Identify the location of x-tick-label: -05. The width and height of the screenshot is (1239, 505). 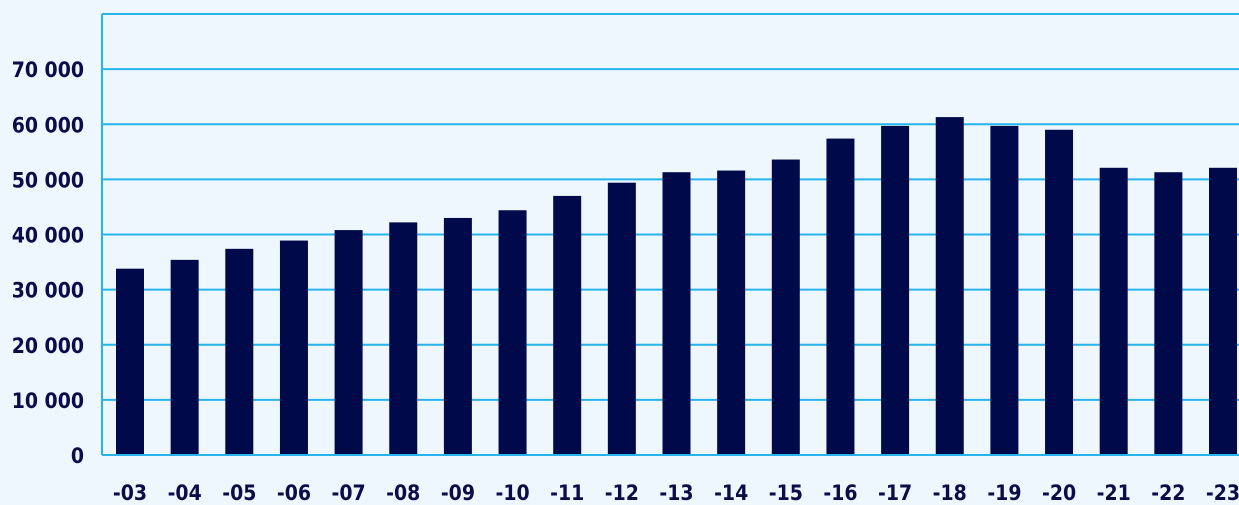
(239, 493).